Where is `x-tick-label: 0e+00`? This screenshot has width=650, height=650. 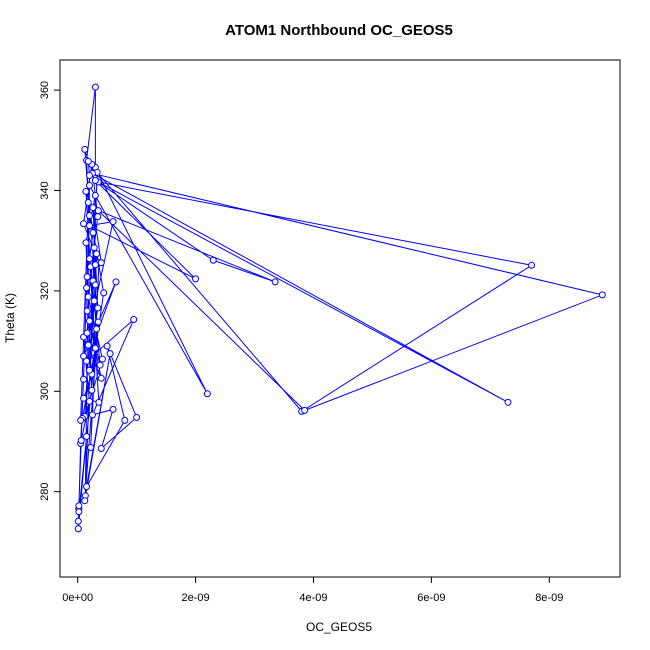 x-tick-label: 0e+00 is located at coordinates (77, 598).